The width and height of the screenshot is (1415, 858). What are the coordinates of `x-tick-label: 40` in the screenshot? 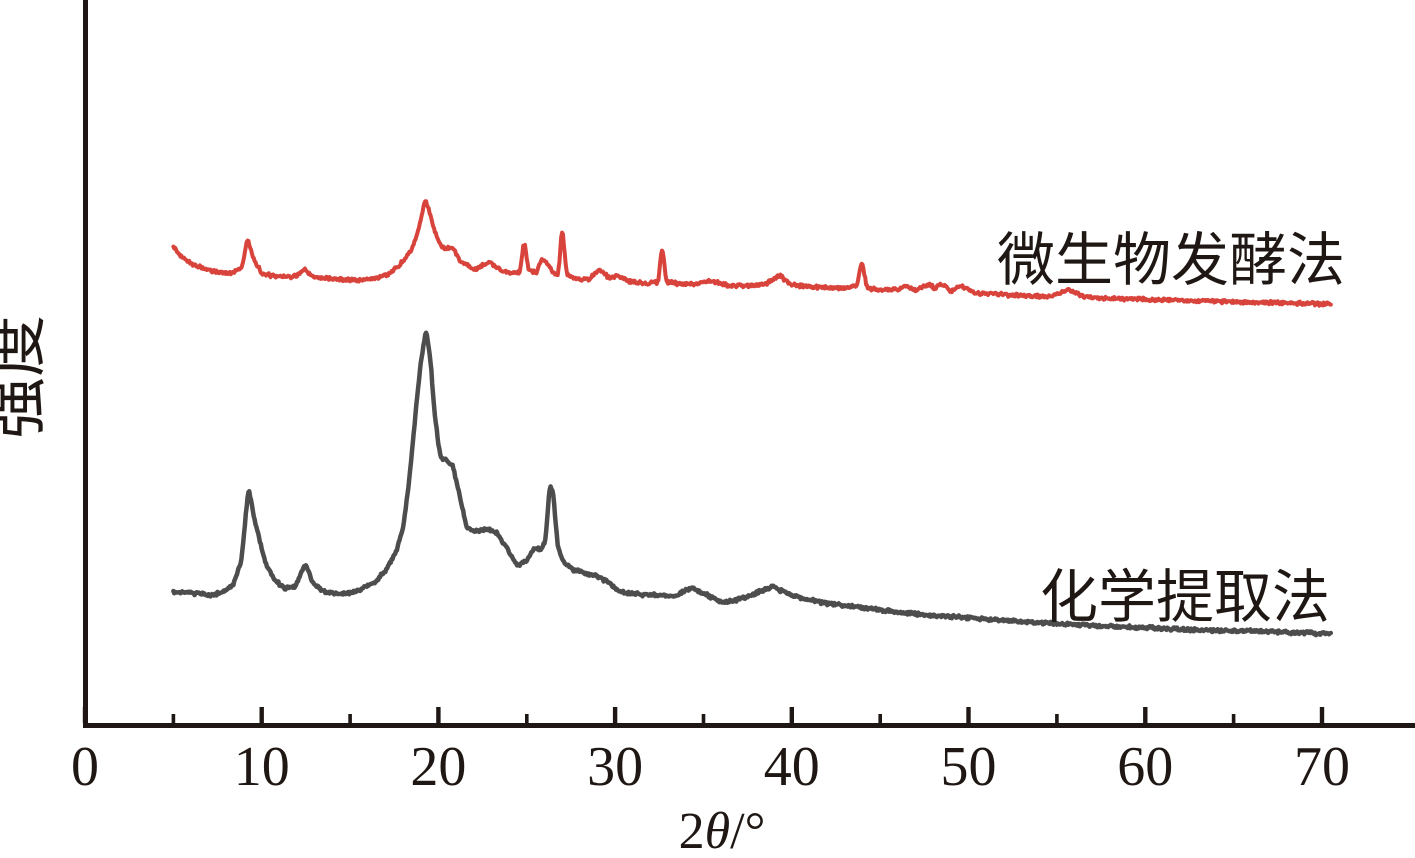 It's located at (792, 767).